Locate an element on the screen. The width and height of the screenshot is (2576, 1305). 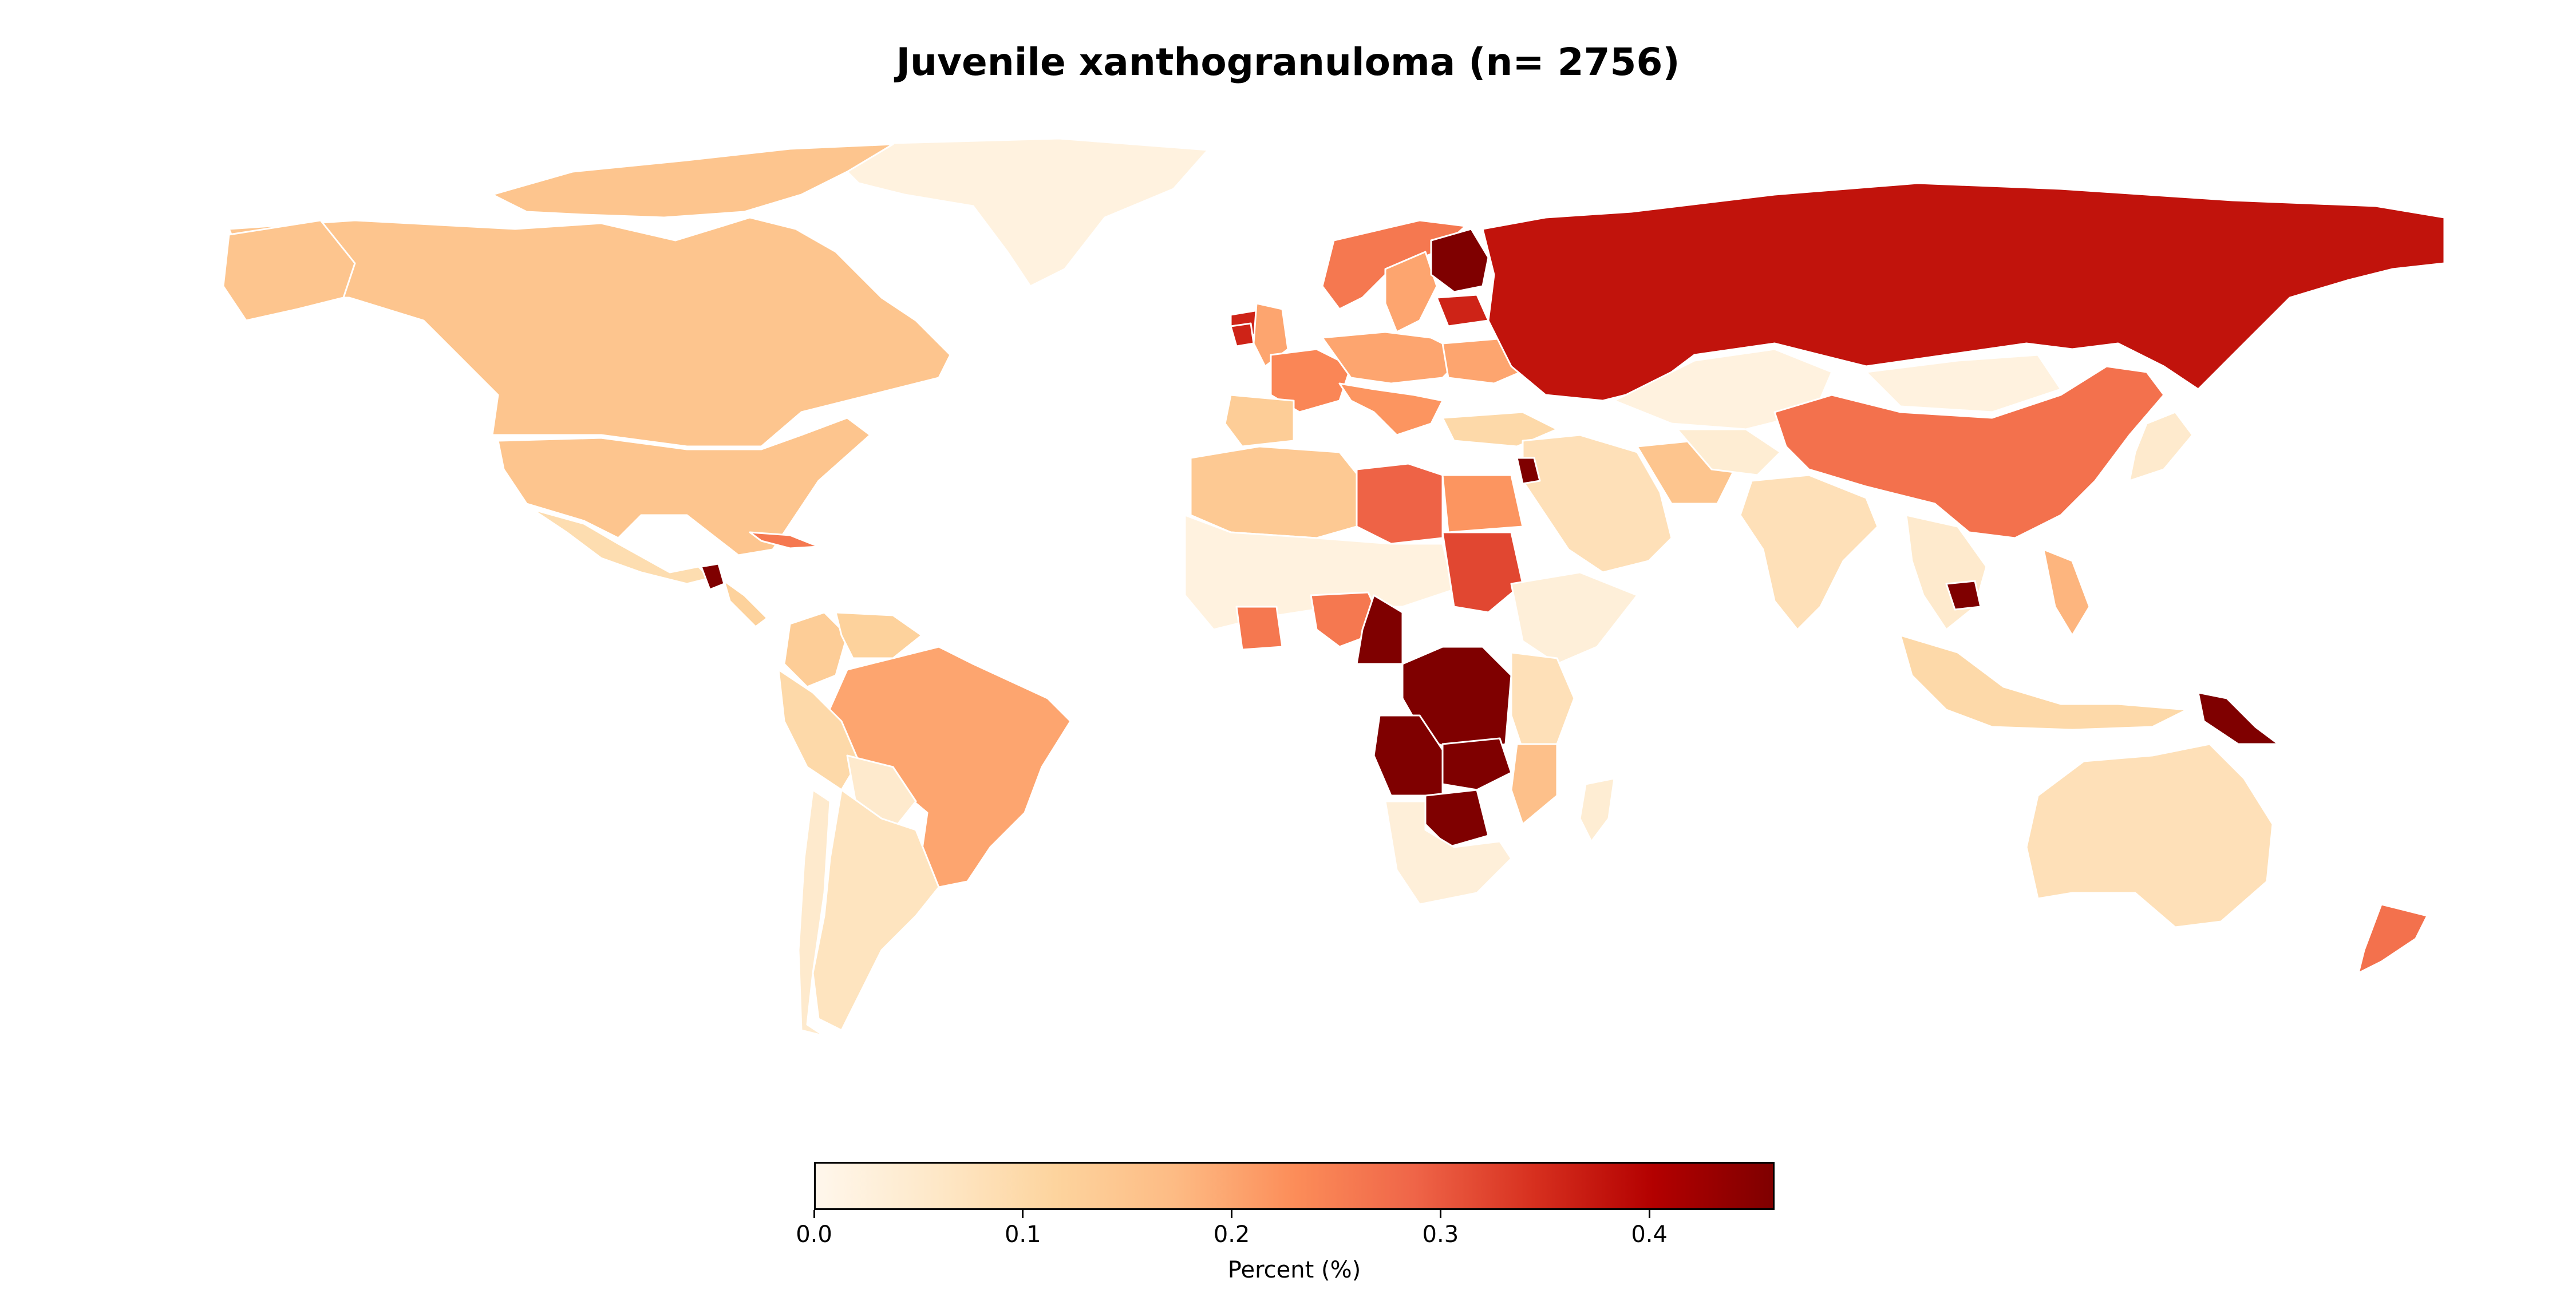
region-baltics is located at coordinates (1463, 310).